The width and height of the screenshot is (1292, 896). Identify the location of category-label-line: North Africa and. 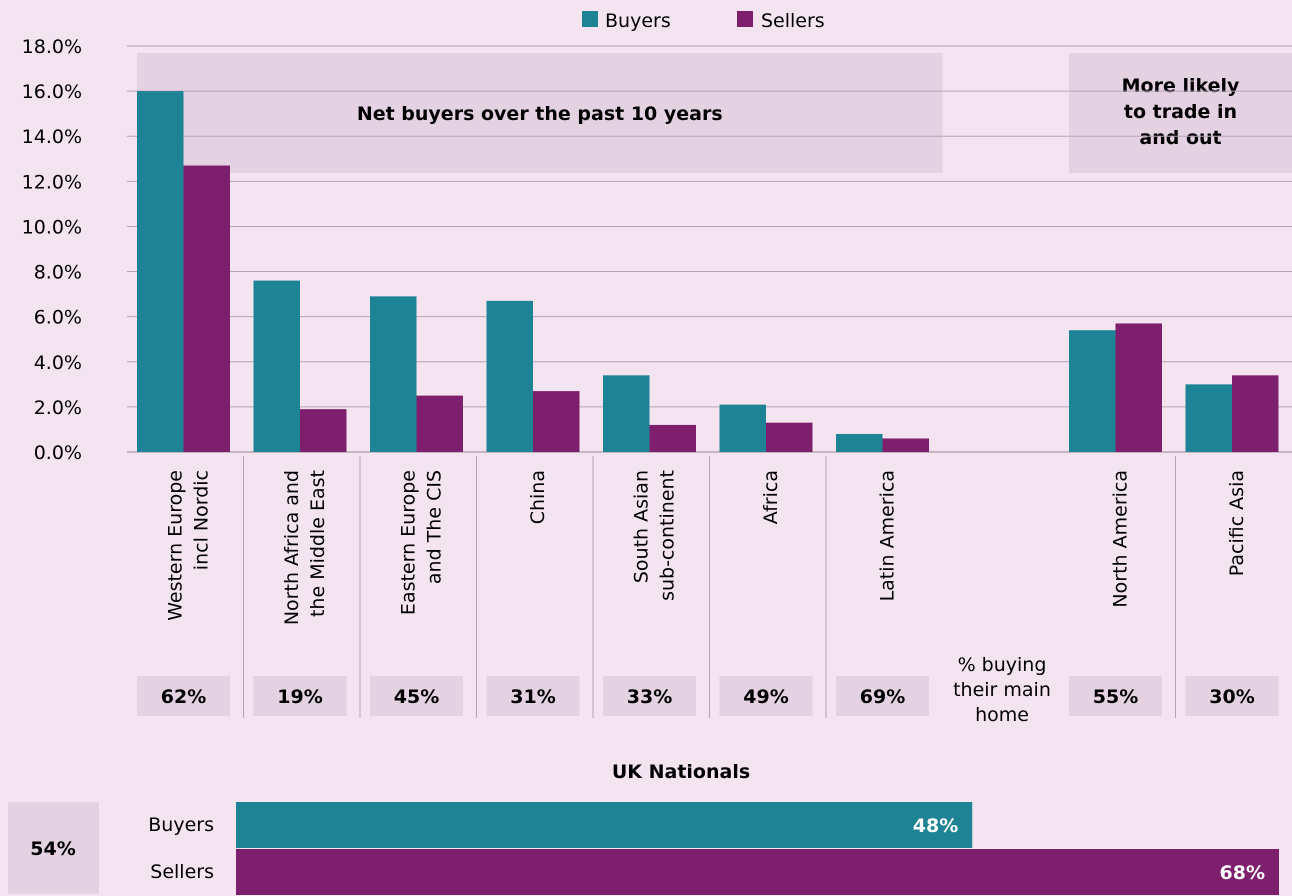
(292, 547).